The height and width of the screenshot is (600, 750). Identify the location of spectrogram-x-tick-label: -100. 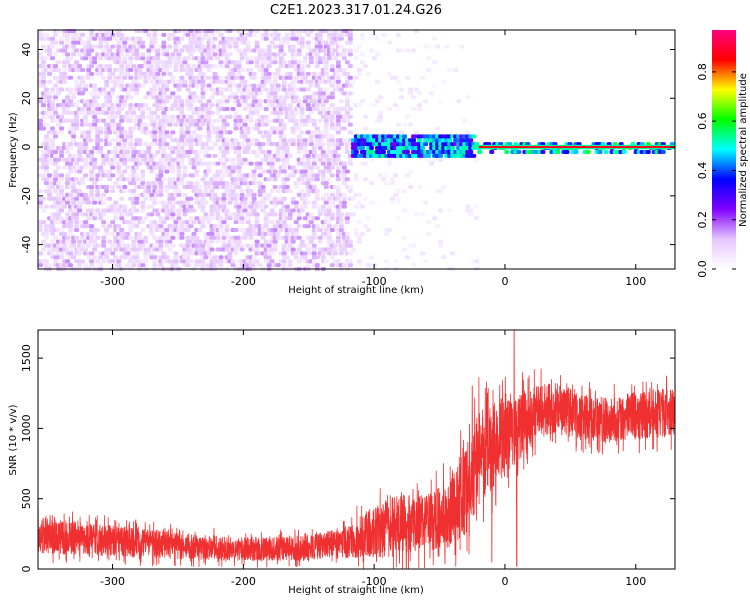
(374, 281).